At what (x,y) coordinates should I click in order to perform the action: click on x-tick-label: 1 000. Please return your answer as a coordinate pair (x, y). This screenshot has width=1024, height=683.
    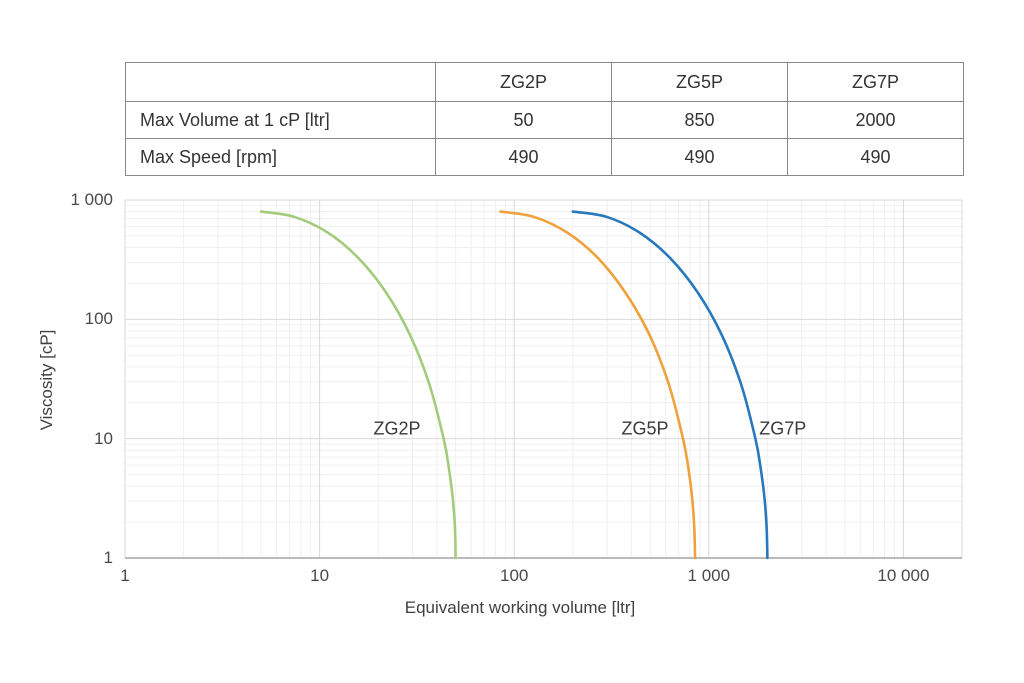
    Looking at the image, I should click on (709, 575).